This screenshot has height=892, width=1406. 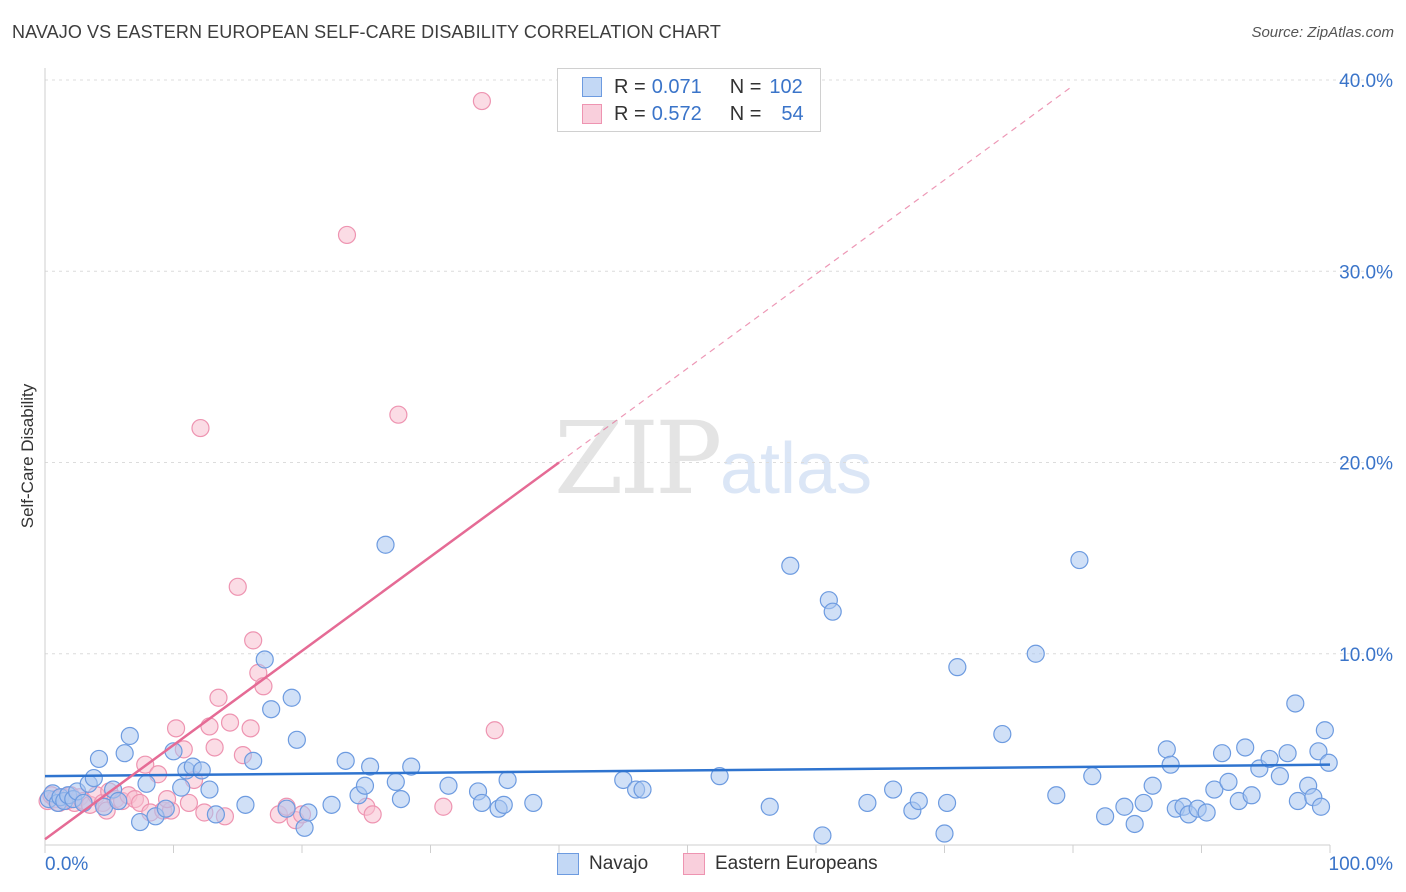 What do you see at coordinates (687, 770) in the screenshot?
I see `navajo-trend-line` at bounding box center [687, 770].